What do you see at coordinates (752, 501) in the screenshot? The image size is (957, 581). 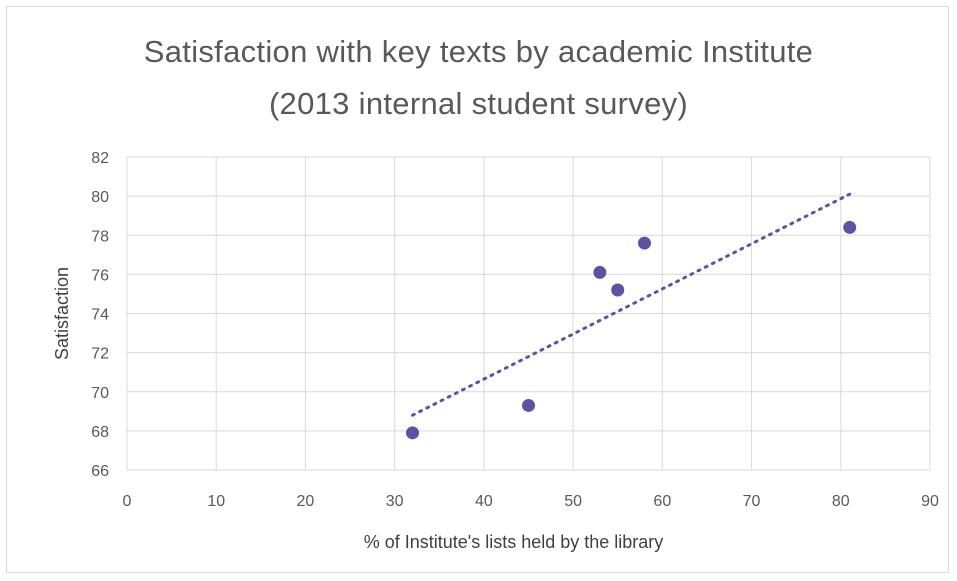 I see `x-tick-label: 70` at bounding box center [752, 501].